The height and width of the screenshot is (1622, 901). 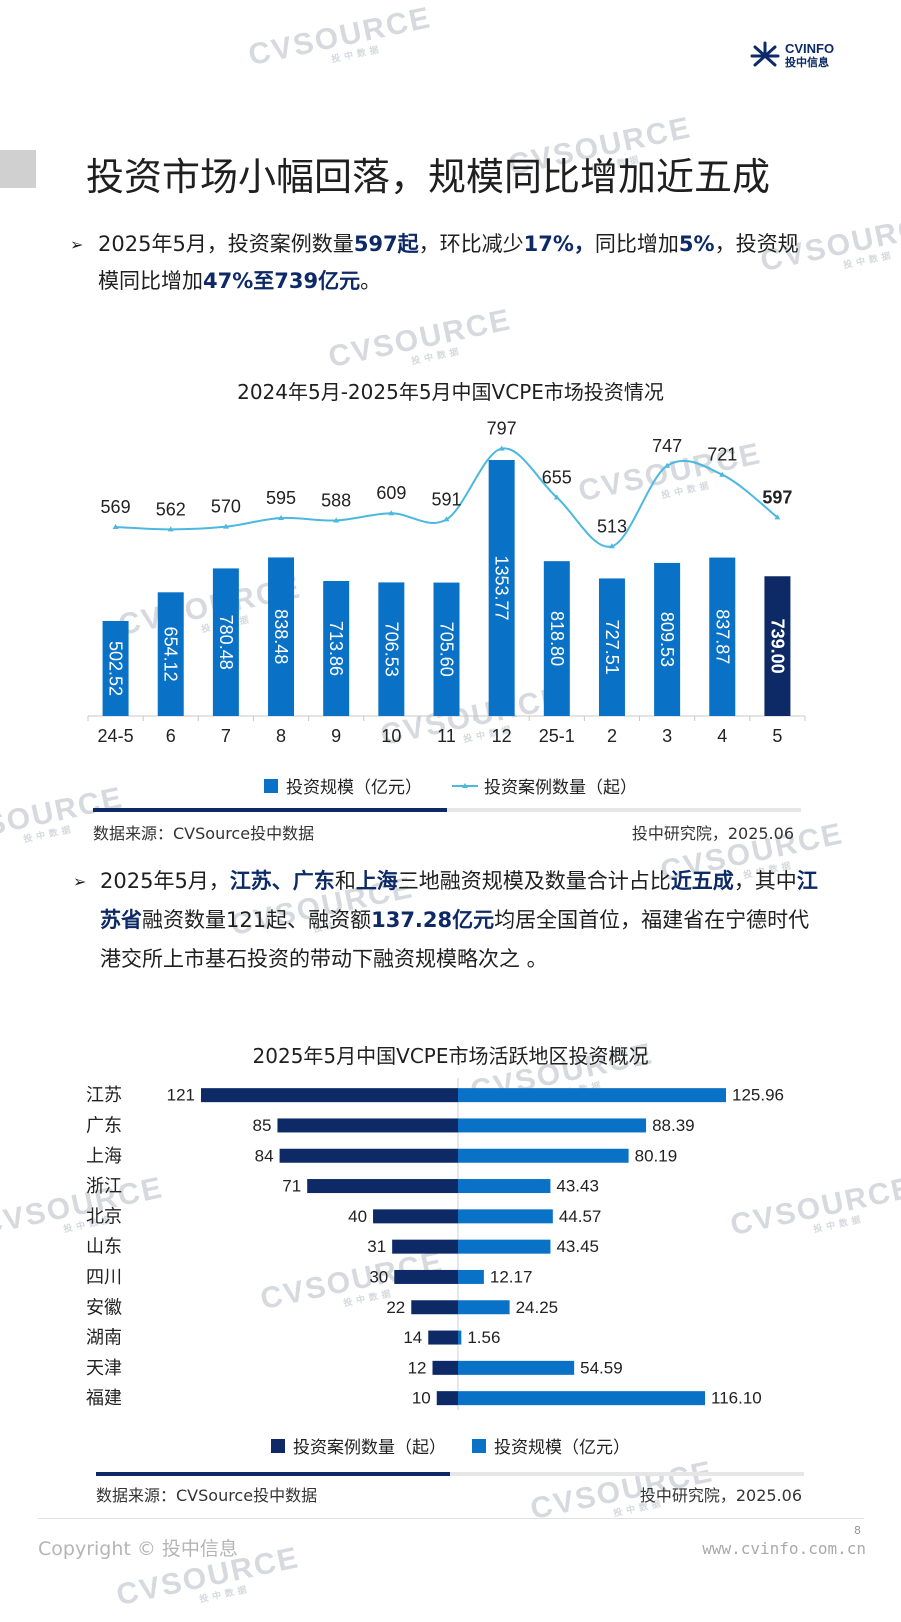 What do you see at coordinates (667, 446) in the screenshot?
I see `line-label: 747` at bounding box center [667, 446].